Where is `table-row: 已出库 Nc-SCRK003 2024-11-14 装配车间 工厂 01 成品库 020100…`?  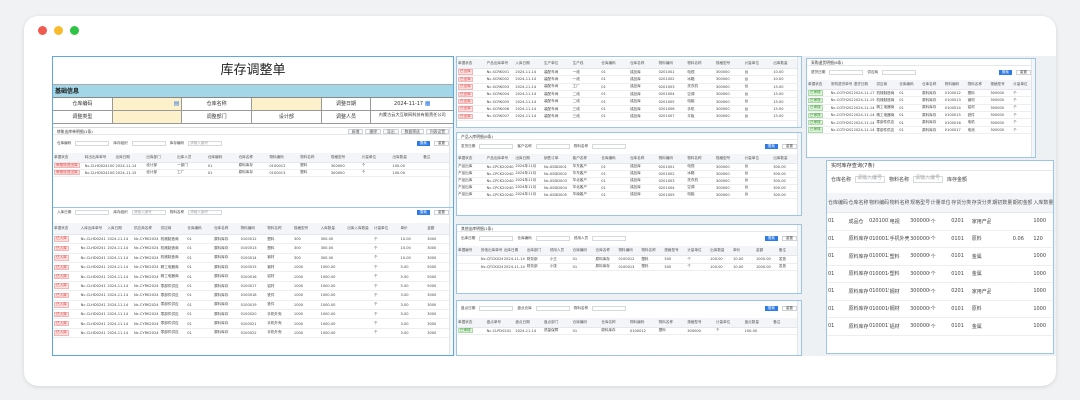 table-row: 已出库 Nc-SCRK003 2024-11-14 装配车间 工厂 01 成品库 020100… is located at coordinates (629, 87).